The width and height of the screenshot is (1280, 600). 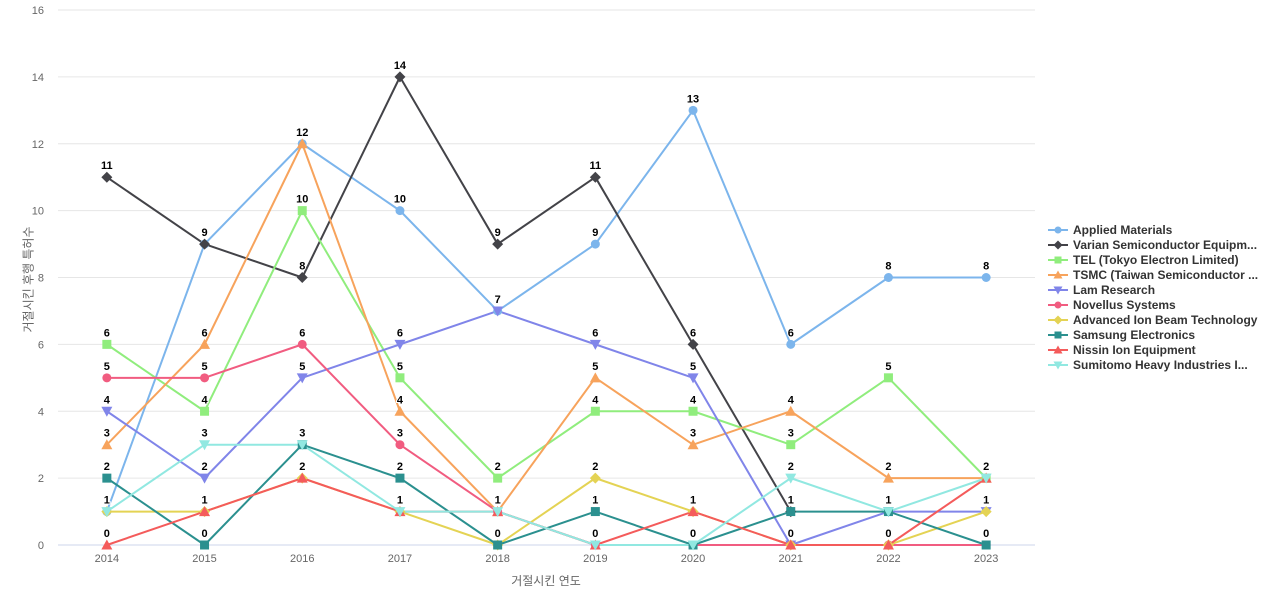 What do you see at coordinates (986, 467) in the screenshot?
I see `data-point-label: 2` at bounding box center [986, 467].